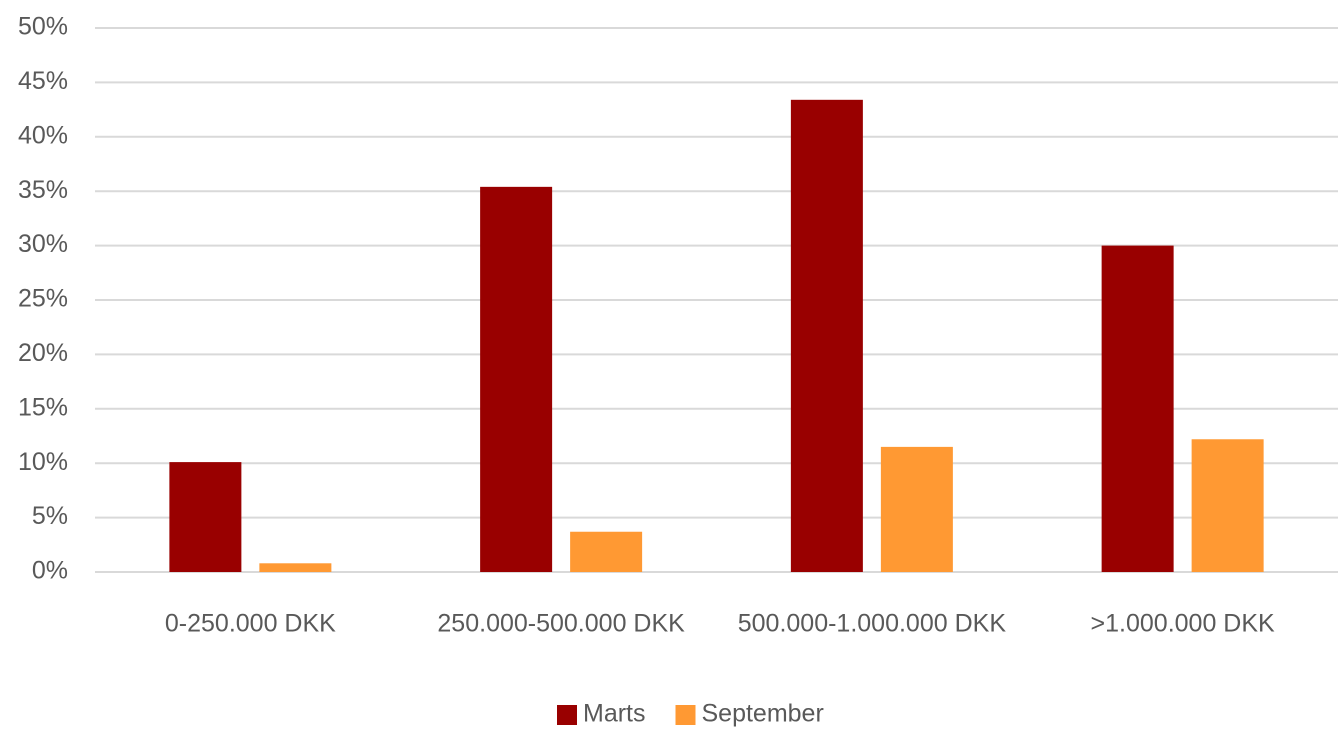  What do you see at coordinates (250, 624) in the screenshot?
I see `x-tick-label: 0-250.000 DKK` at bounding box center [250, 624].